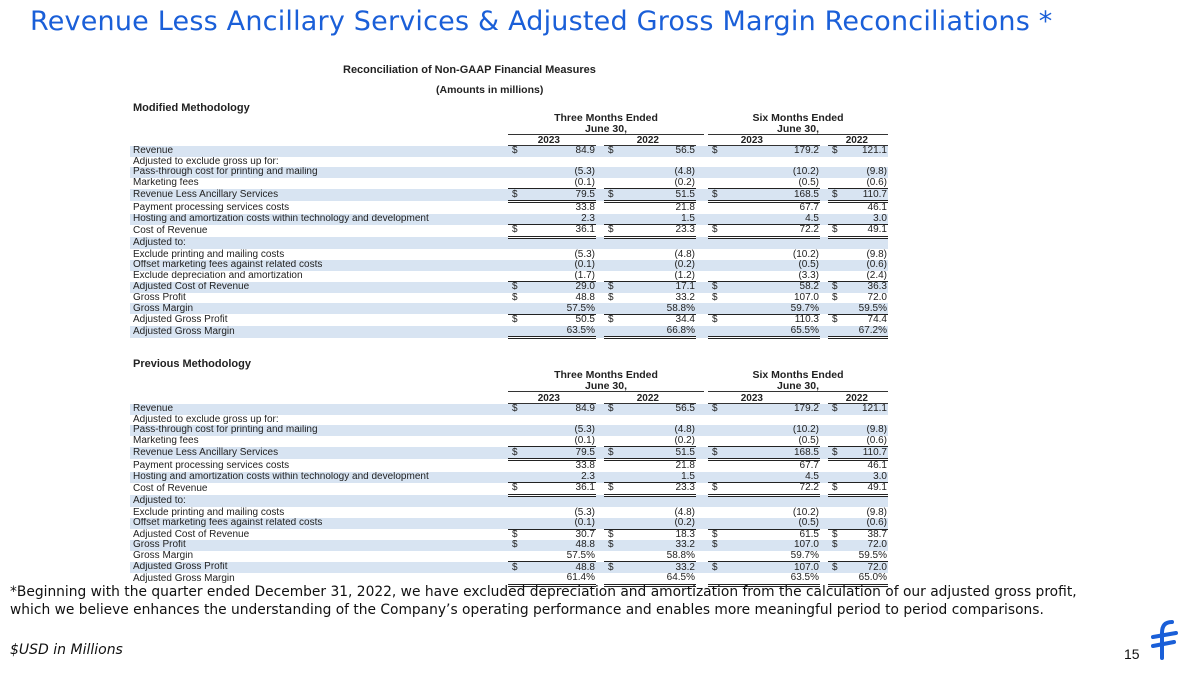 The height and width of the screenshot is (675, 1200). Describe the element at coordinates (319, 309) in the screenshot. I see `row-label: Gross Margin` at that location.